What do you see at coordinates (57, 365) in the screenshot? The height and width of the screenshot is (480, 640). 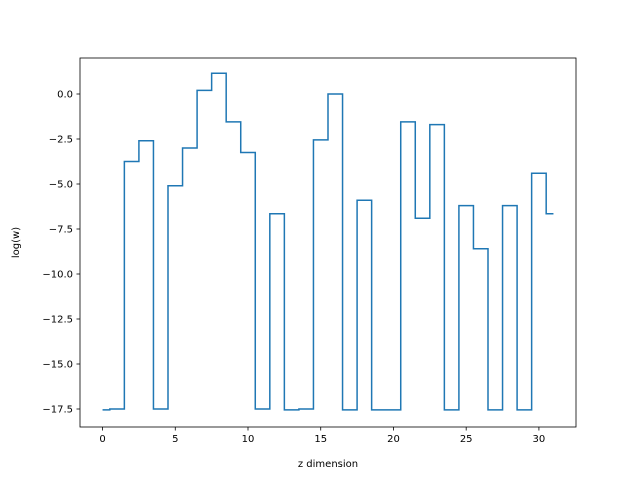 I see `y-tick-label: −15.0` at bounding box center [57, 365].